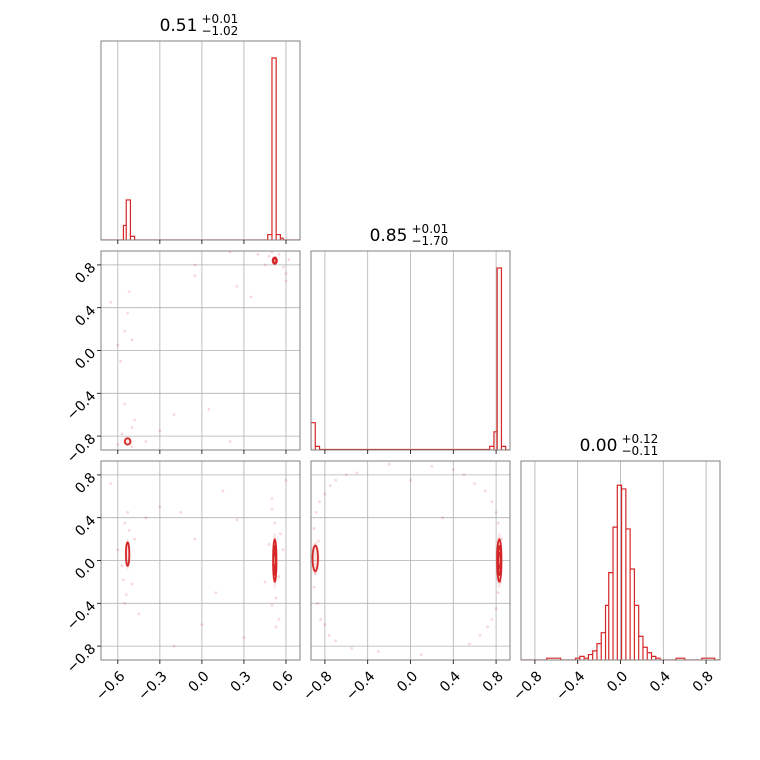 Image resolution: width=760 pixels, height=760 pixels. What do you see at coordinates (570, 685) in the screenshot?
I see `tick-label-x: −0.4` at bounding box center [570, 685].